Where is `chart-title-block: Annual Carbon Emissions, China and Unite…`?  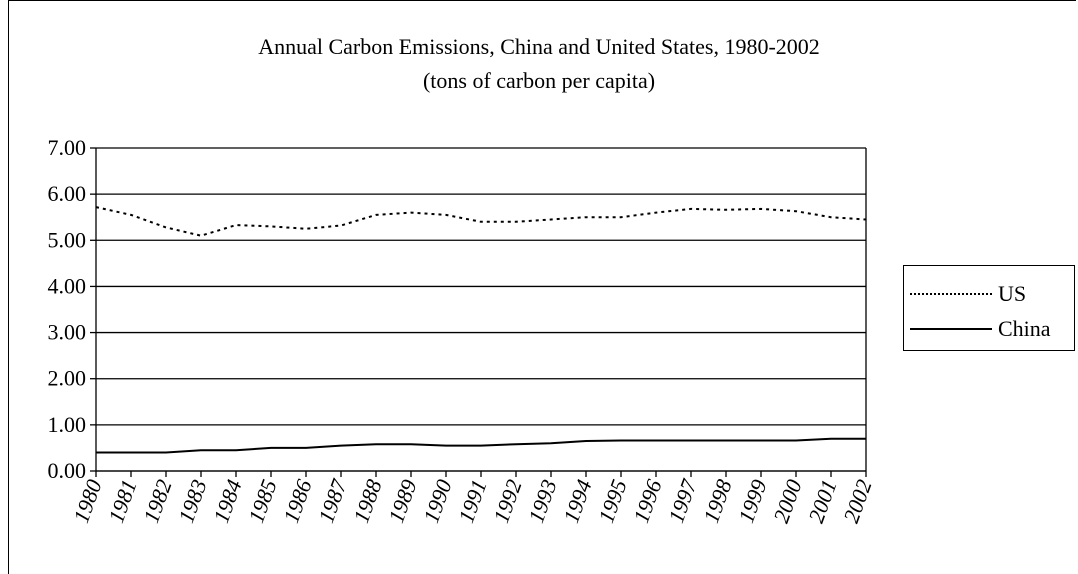 chart-title-block: Annual Carbon Emissions, China and Unite… is located at coordinates (539, 64).